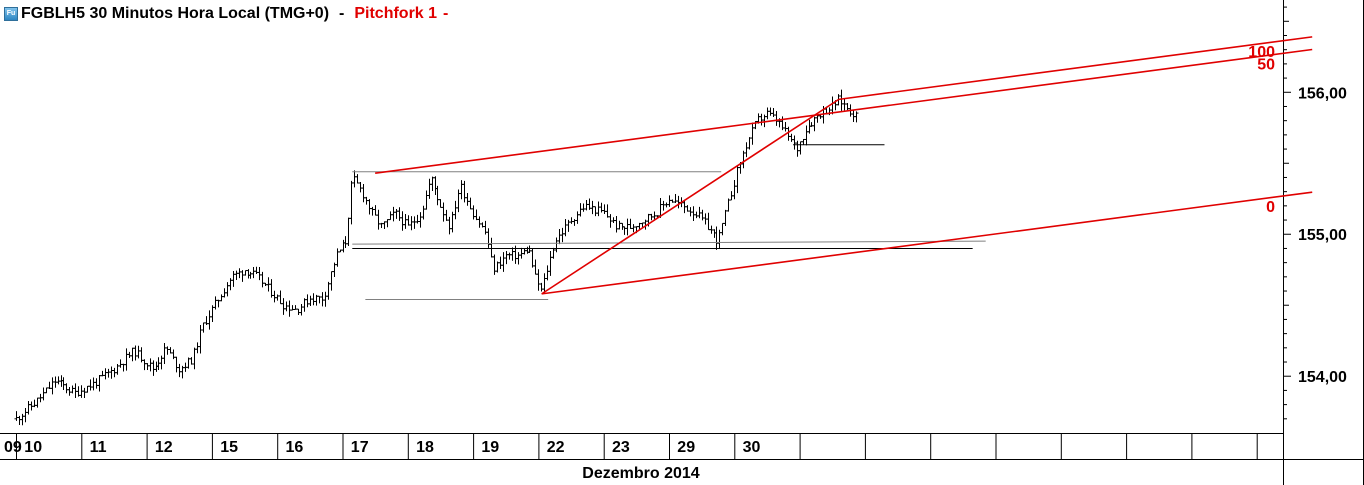  I want to click on time-tick-label: 29, so click(686, 447).